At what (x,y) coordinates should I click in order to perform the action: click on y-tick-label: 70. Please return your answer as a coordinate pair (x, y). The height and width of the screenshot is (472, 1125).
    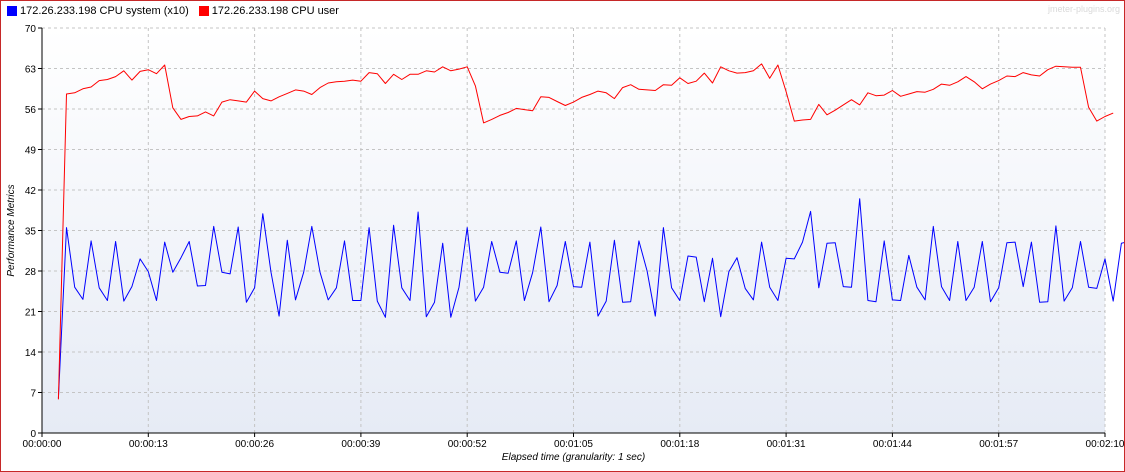
    Looking at the image, I should click on (31, 29).